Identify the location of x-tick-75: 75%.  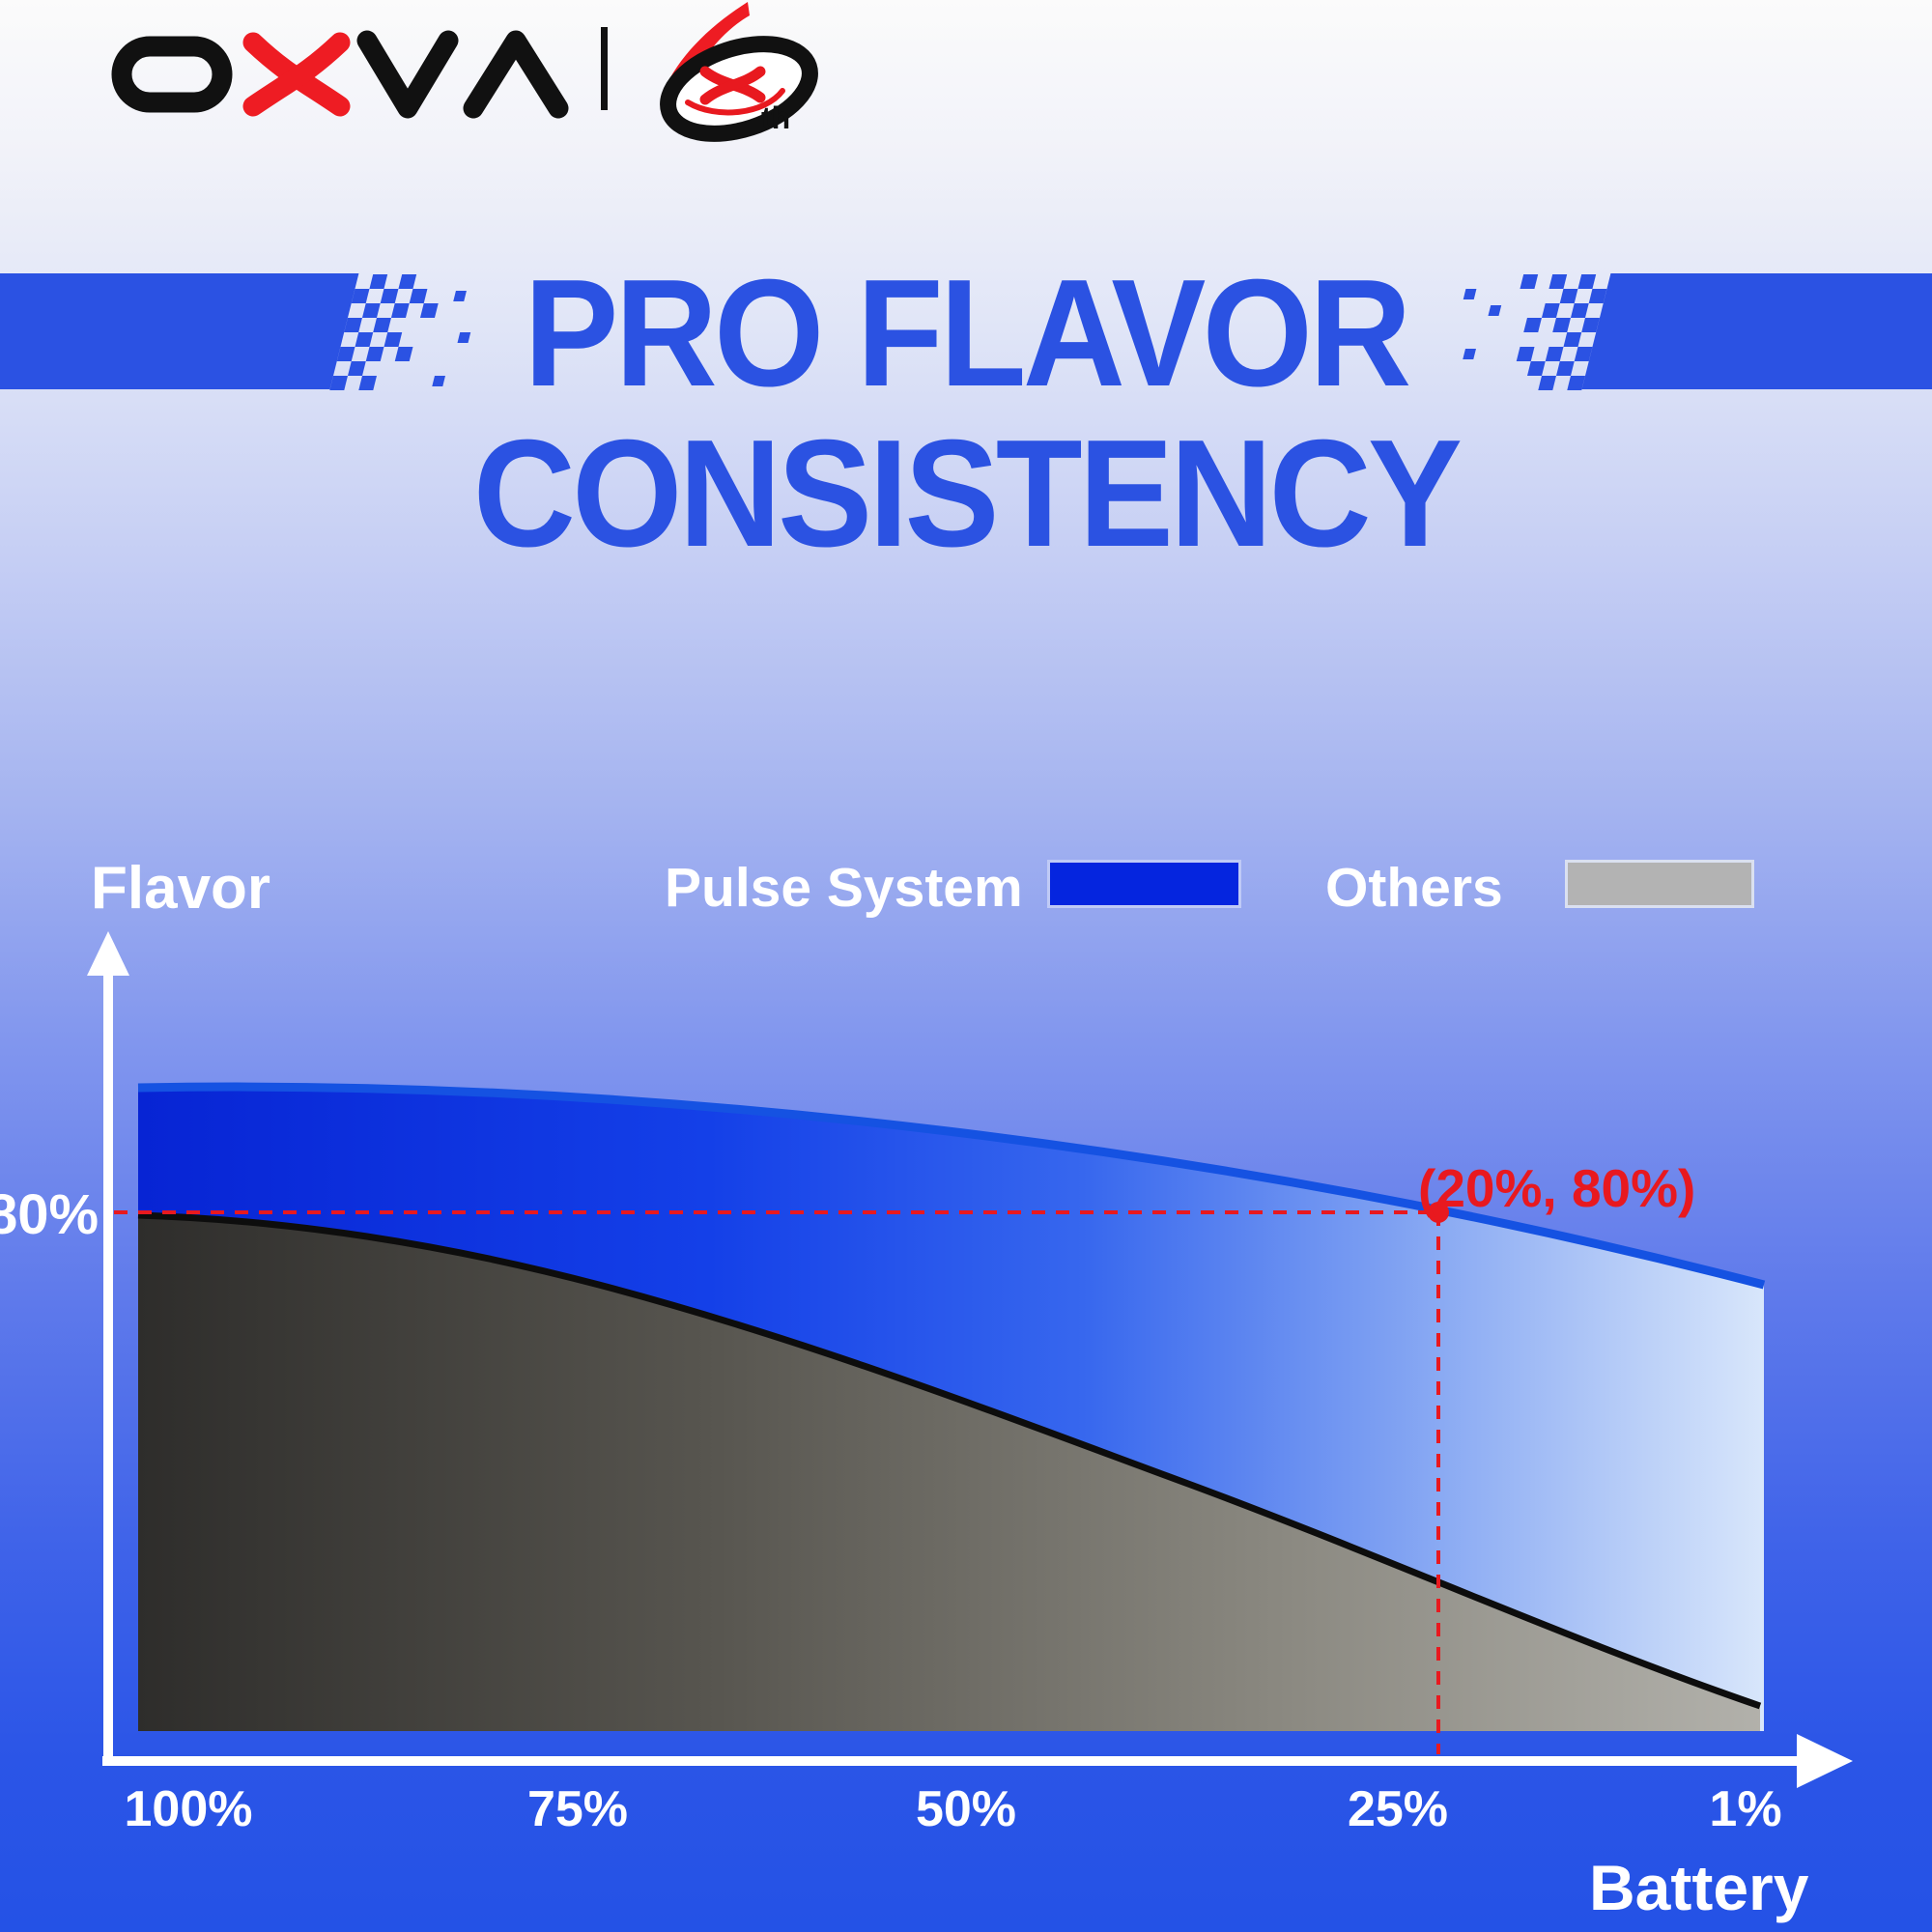
(577, 1809).